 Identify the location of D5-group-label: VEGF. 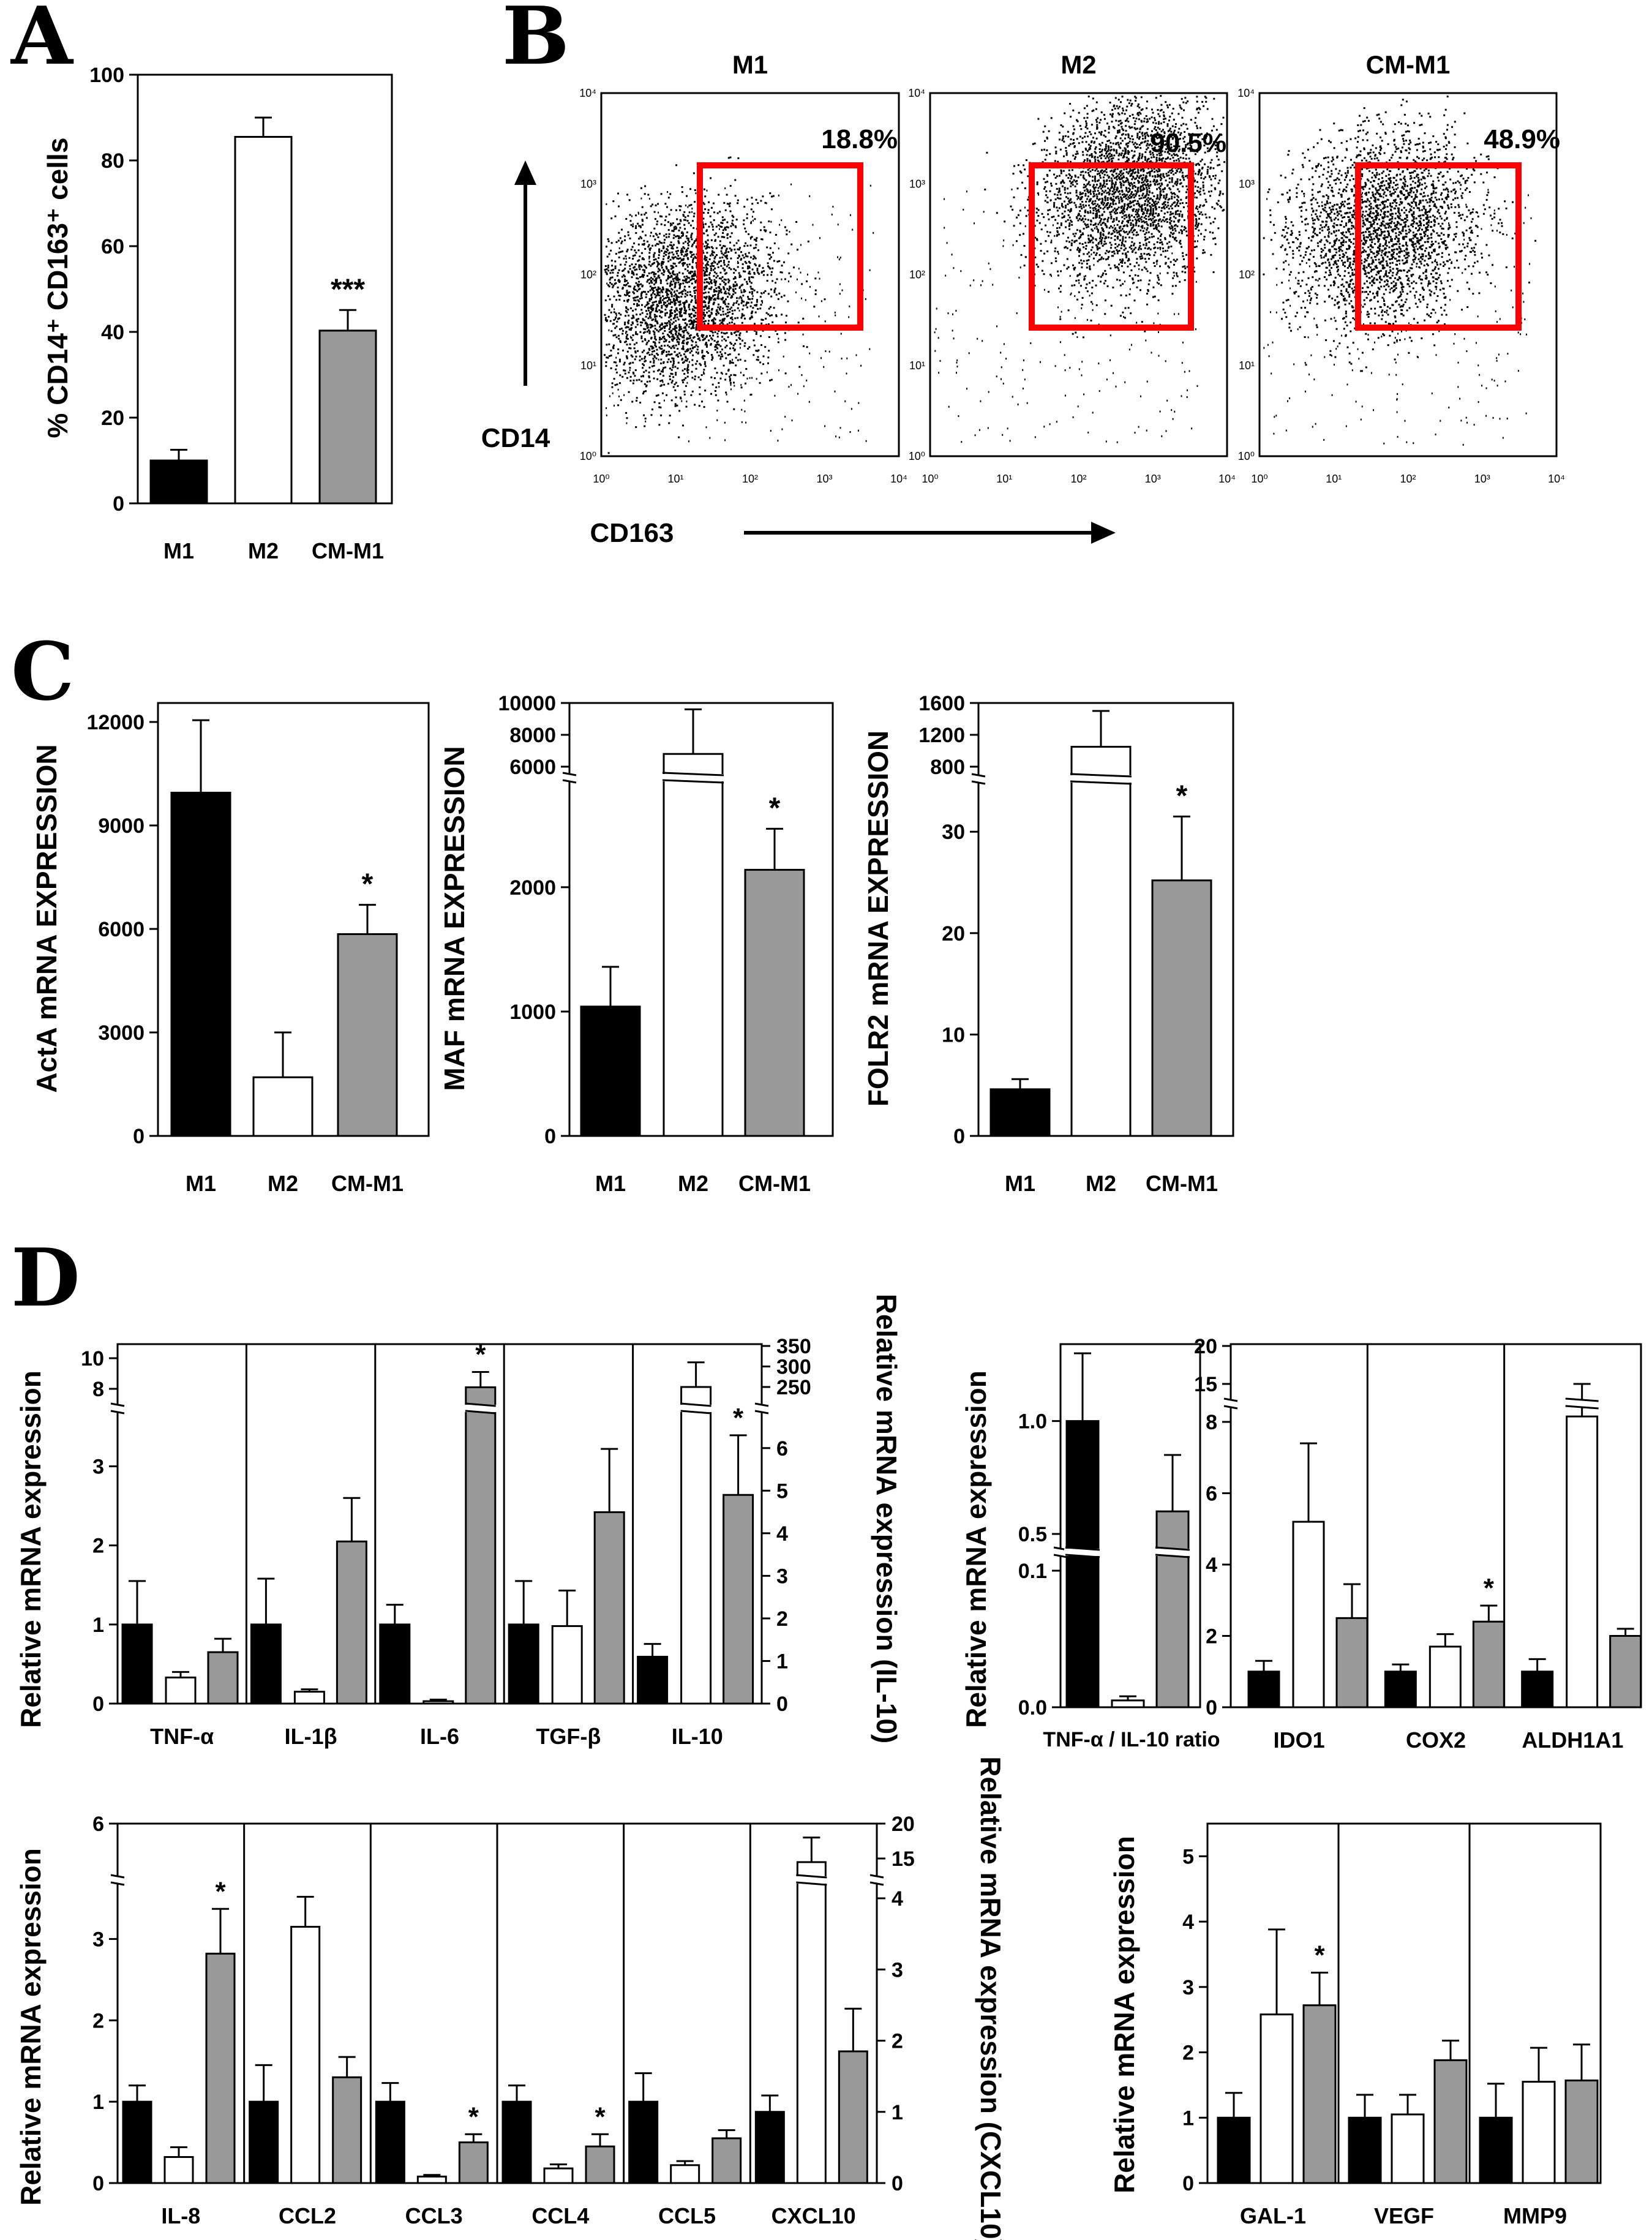
(1404, 2215).